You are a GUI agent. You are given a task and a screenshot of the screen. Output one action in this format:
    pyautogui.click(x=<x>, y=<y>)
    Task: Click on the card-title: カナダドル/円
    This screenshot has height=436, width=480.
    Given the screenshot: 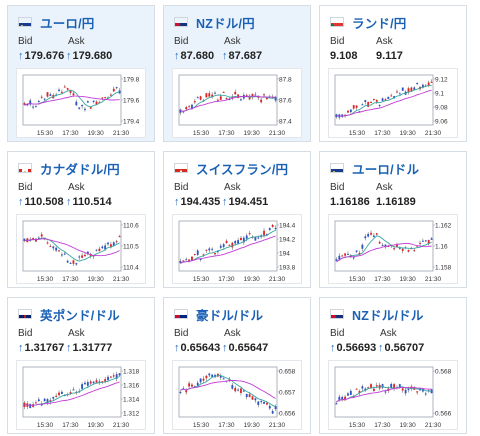 What is the action you would take?
    pyautogui.click(x=69, y=168)
    